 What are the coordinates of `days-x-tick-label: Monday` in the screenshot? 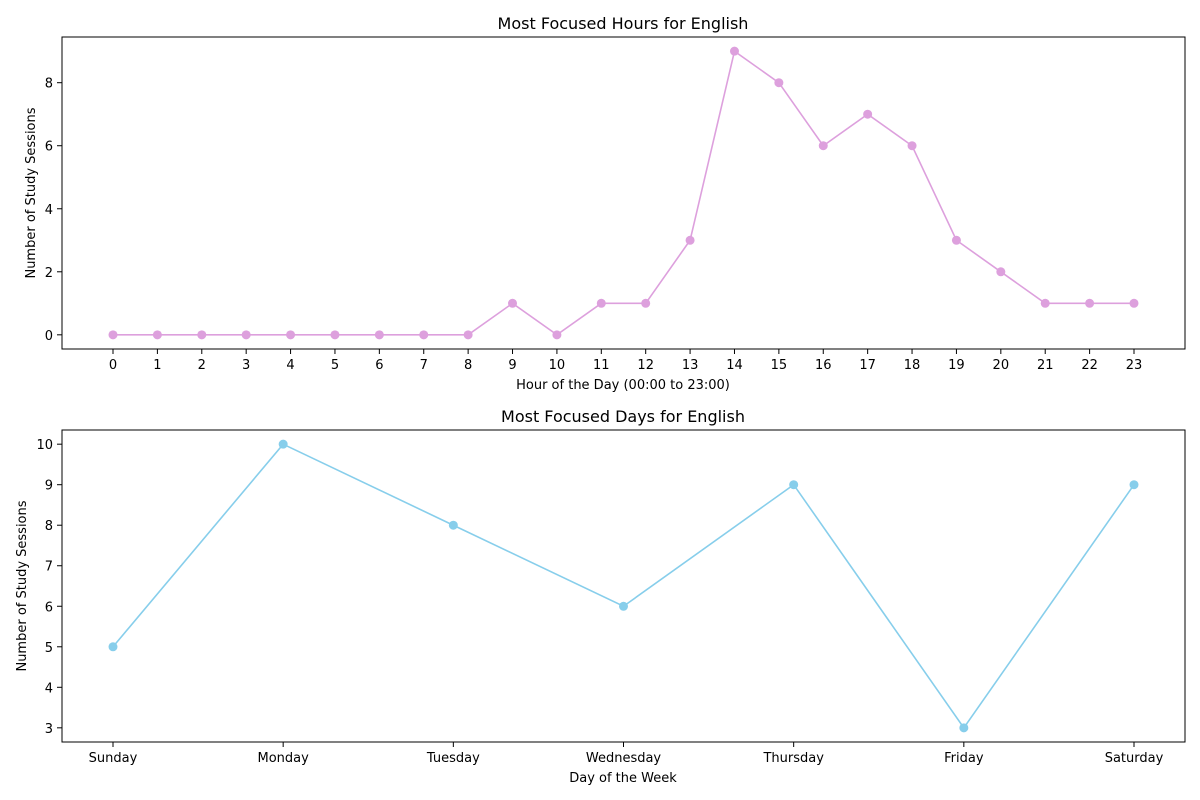 It's located at (284, 758).